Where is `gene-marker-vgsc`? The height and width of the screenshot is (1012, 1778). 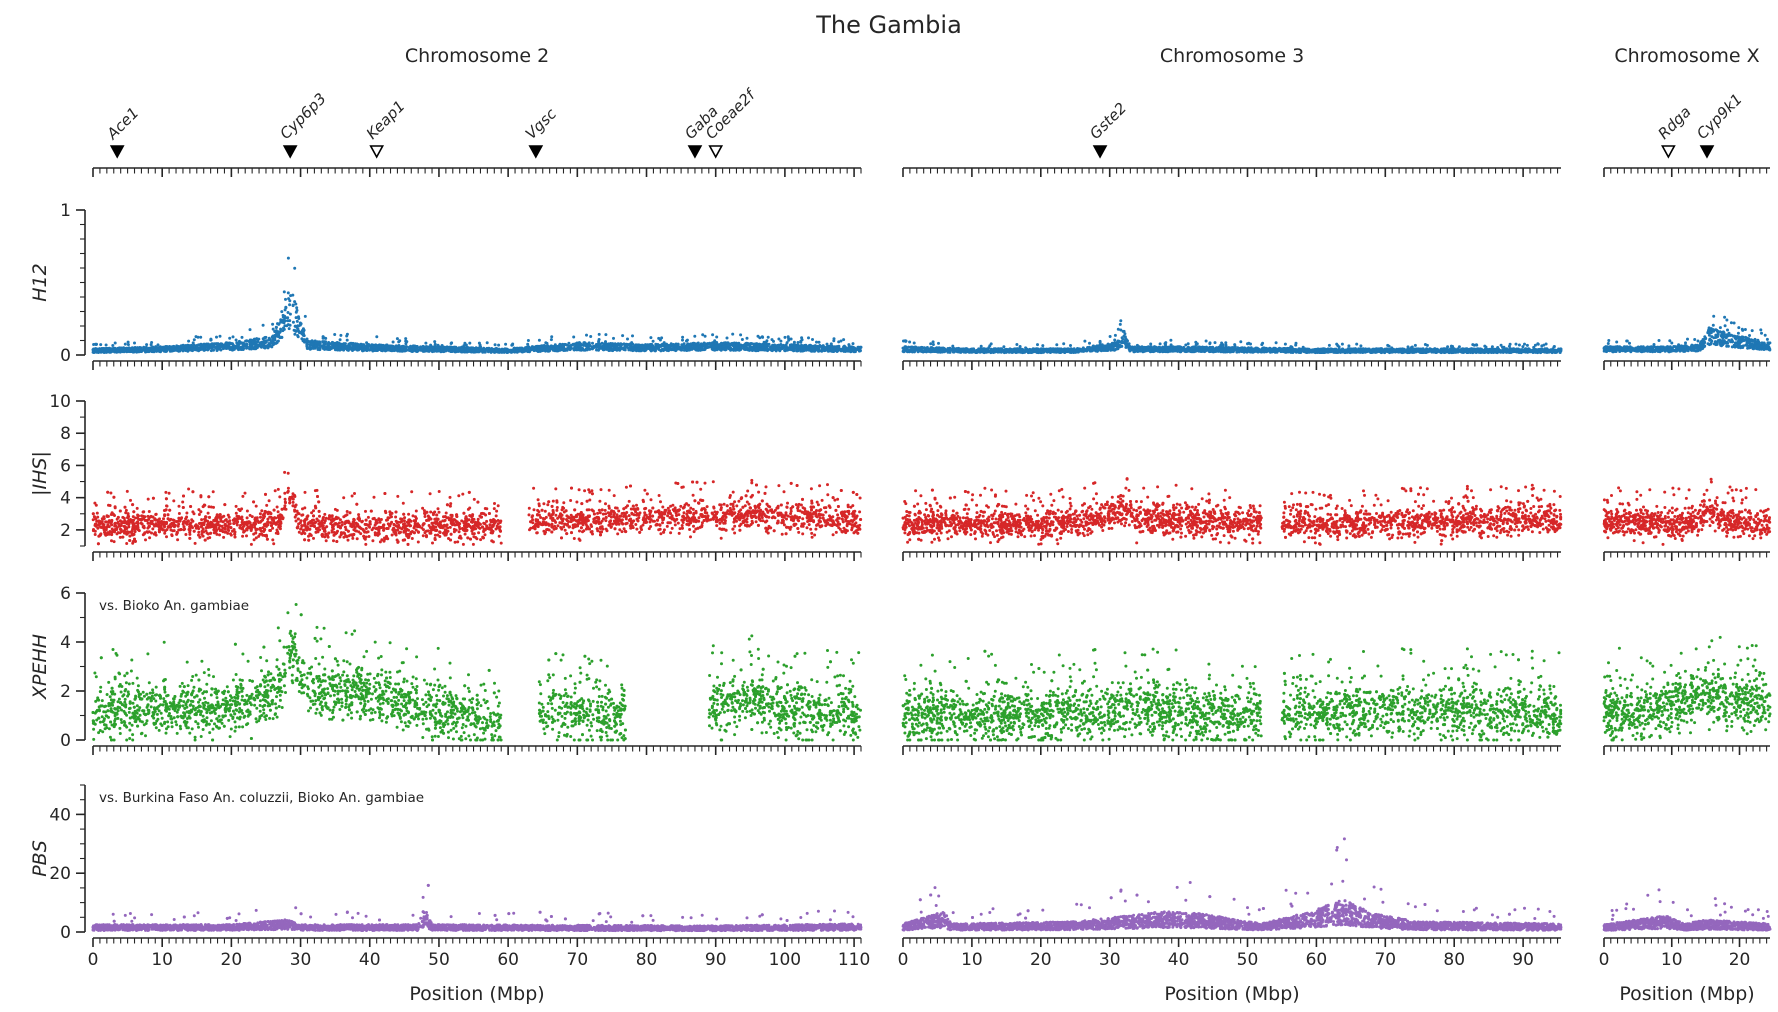 gene-marker-vgsc is located at coordinates (536, 152).